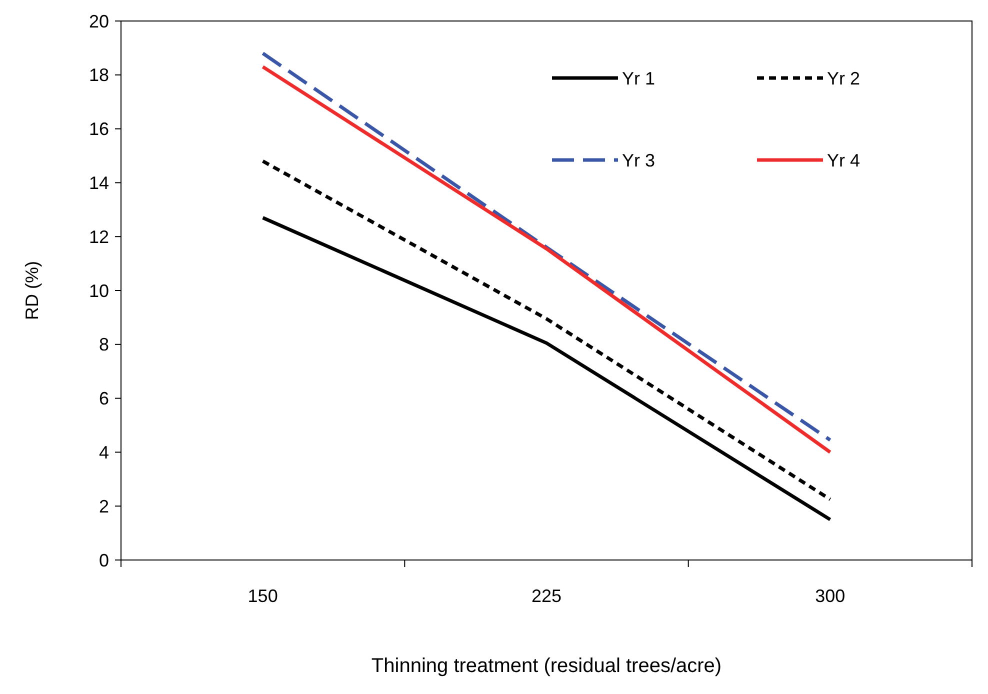 This screenshot has width=988, height=694. Describe the element at coordinates (98, 183) in the screenshot. I see `y-tick-label: 14` at that location.